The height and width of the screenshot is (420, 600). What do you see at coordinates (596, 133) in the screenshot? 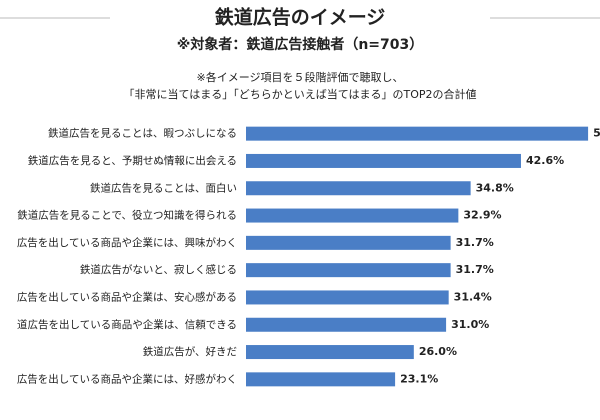
I see `value-label: 5` at bounding box center [596, 133].